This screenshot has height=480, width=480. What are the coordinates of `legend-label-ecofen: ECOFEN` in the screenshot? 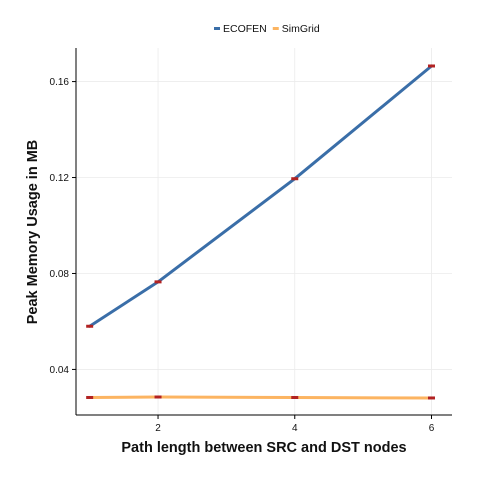 It's located at (245, 29).